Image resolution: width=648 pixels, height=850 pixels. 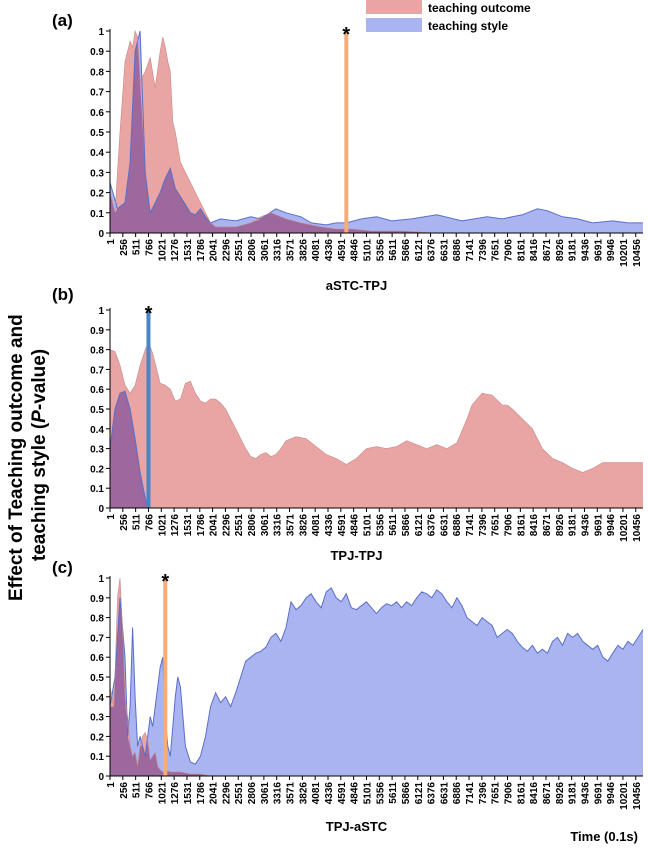 What do you see at coordinates (39, 379) in the screenshot?
I see `y-axis-label-text-b: -value)` at bounding box center [39, 379].